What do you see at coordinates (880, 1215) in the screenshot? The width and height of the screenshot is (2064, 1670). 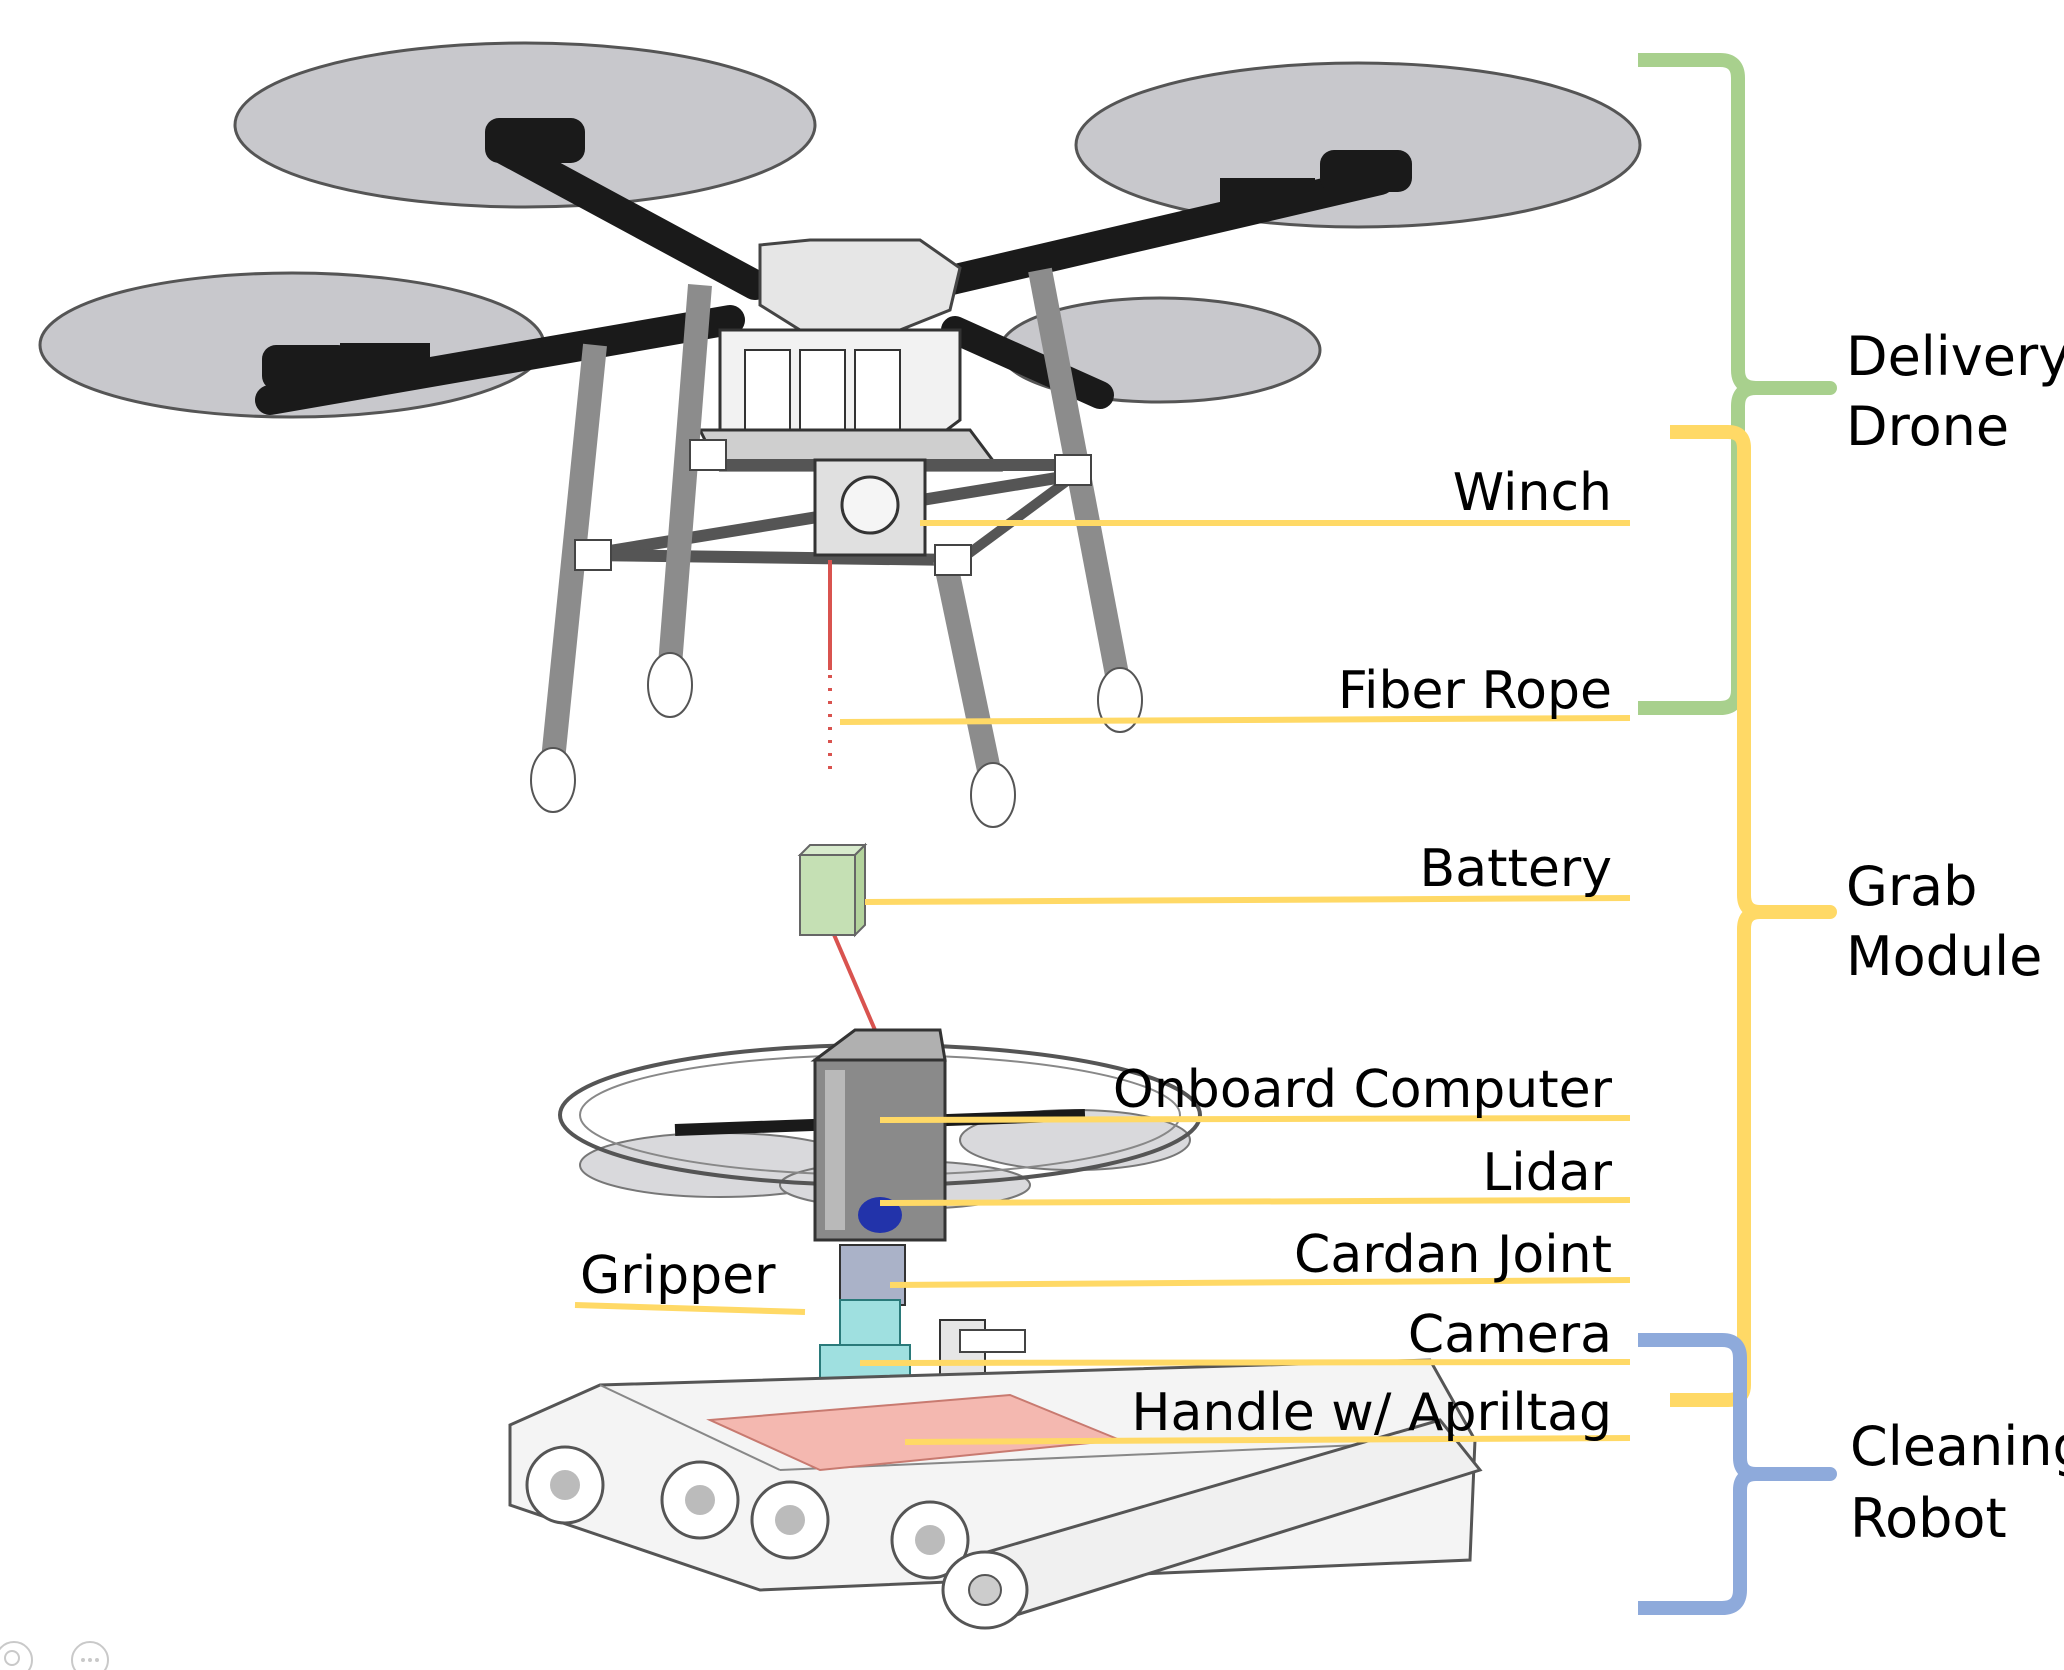 I see `lidar-unit` at bounding box center [880, 1215].